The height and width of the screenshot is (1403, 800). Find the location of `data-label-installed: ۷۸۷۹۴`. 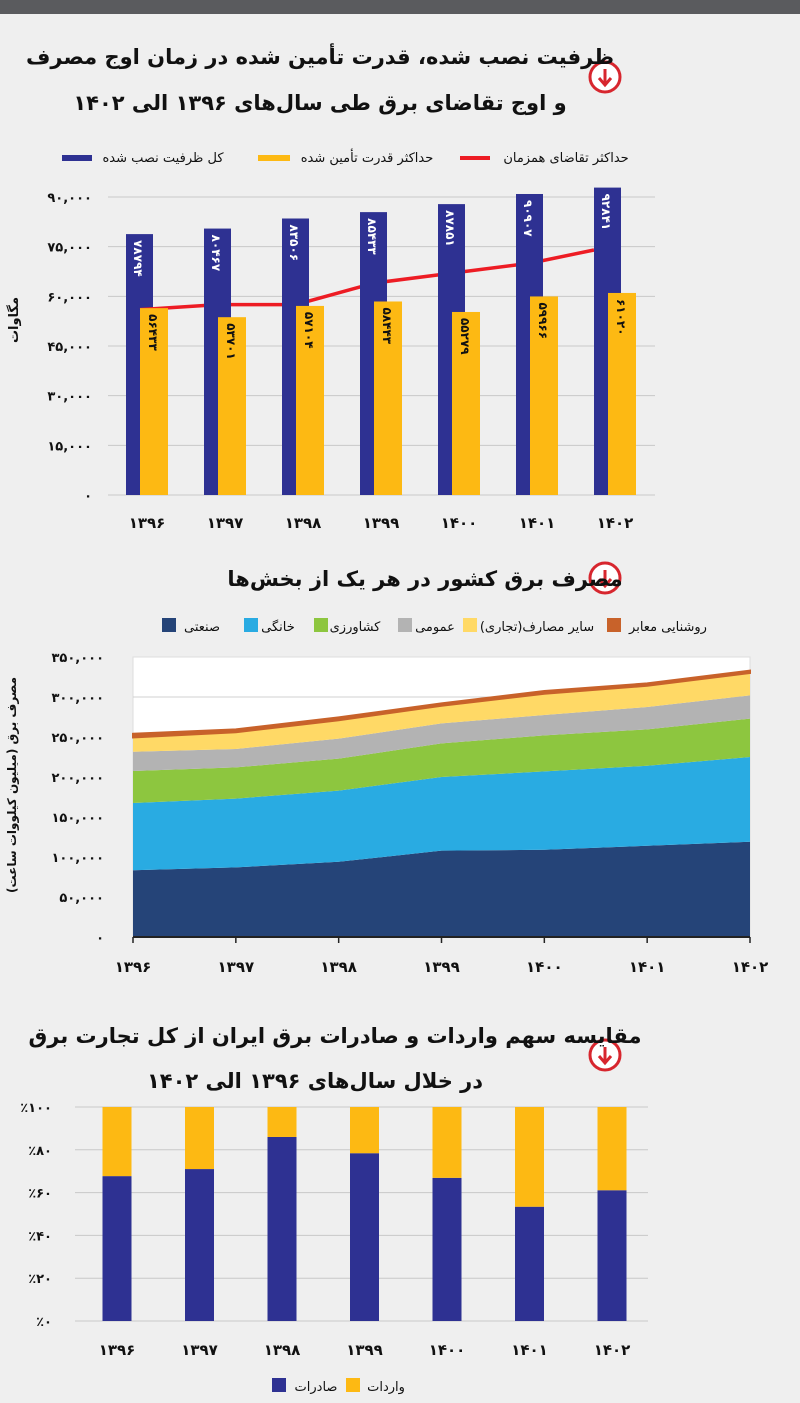

data-label-installed: ۷۸۷۹۴ is located at coordinates (138, 258).